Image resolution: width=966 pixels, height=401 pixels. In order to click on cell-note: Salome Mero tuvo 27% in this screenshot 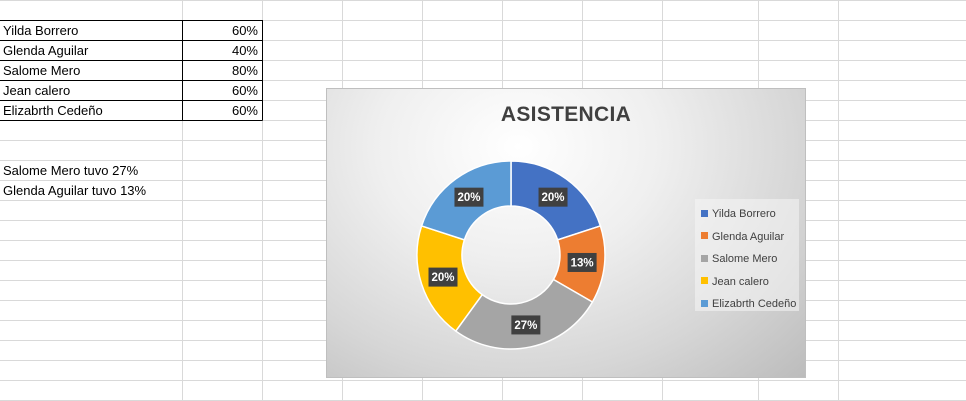, I will do `click(71, 170)`.